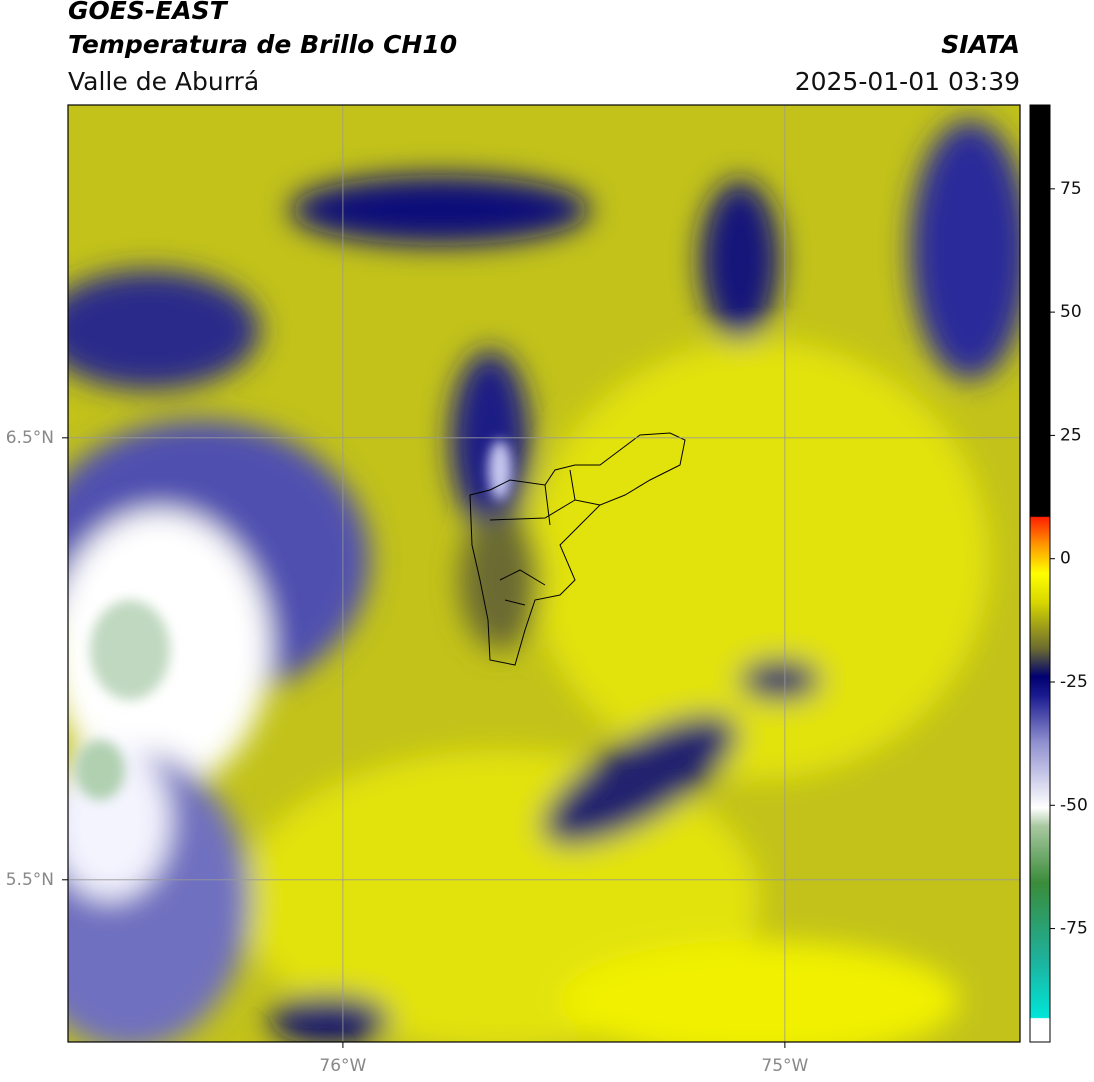  What do you see at coordinates (980, 44) in the screenshot?
I see `source: SIATA` at bounding box center [980, 44].